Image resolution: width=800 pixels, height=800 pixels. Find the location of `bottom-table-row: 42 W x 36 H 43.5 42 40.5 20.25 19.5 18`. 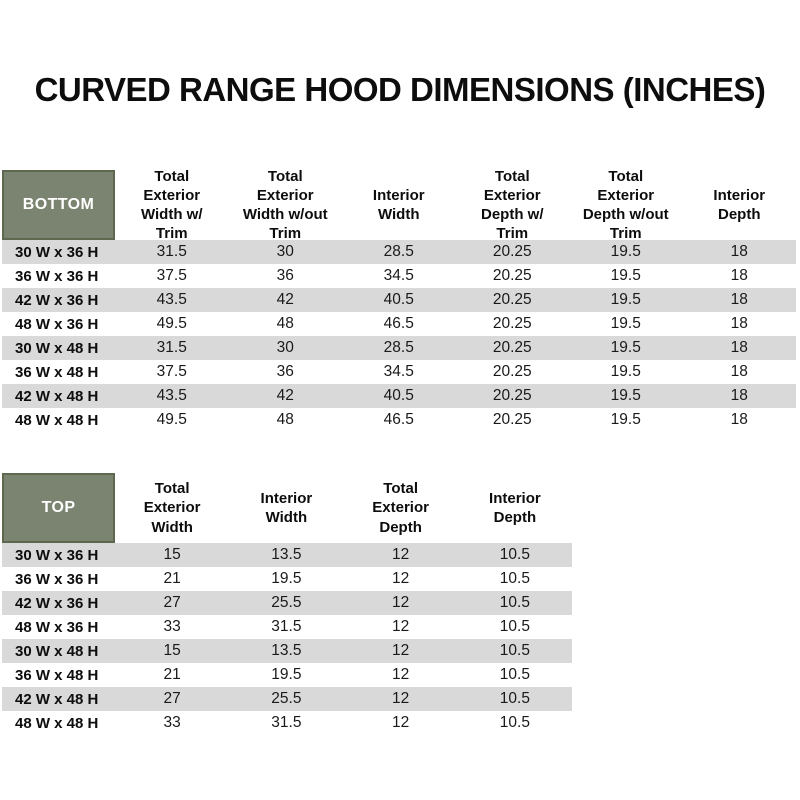

bottom-table-row: 42 W x 36 H 43.5 42 40.5 20.25 19.5 18 is located at coordinates (399, 300).